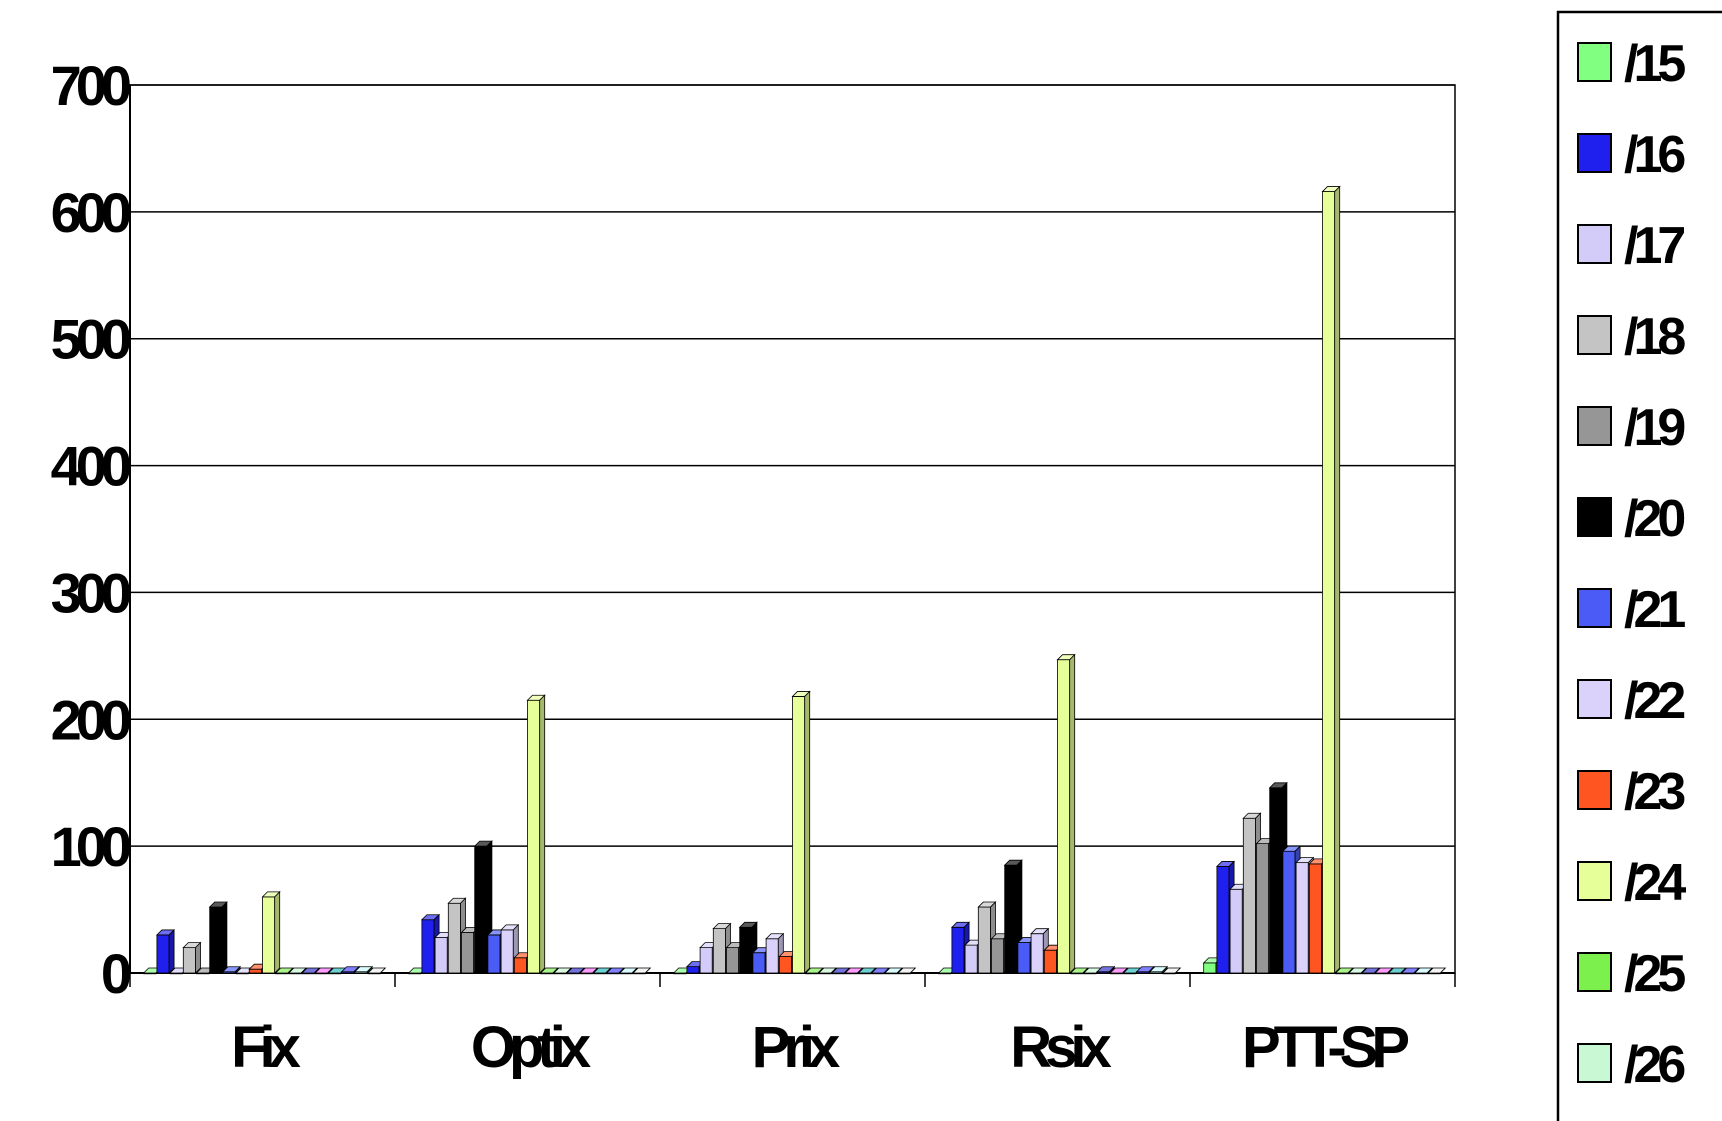  I want to click on legend-label: /23, so click(1654, 792).